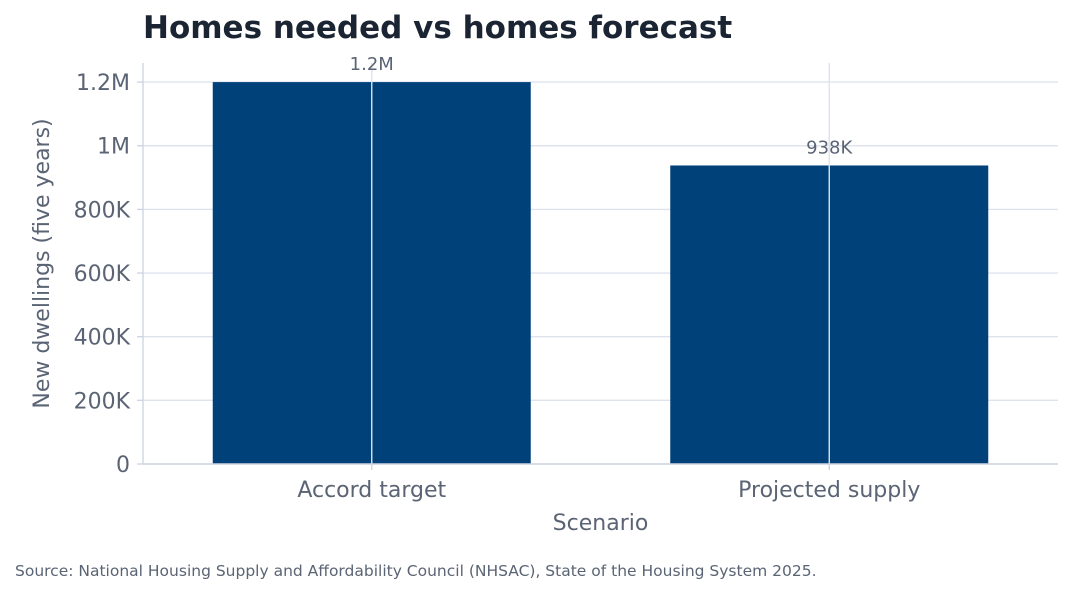 This screenshot has width=1072, height=597. Describe the element at coordinates (123, 465) in the screenshot. I see `y-tick-label: 0` at that location.